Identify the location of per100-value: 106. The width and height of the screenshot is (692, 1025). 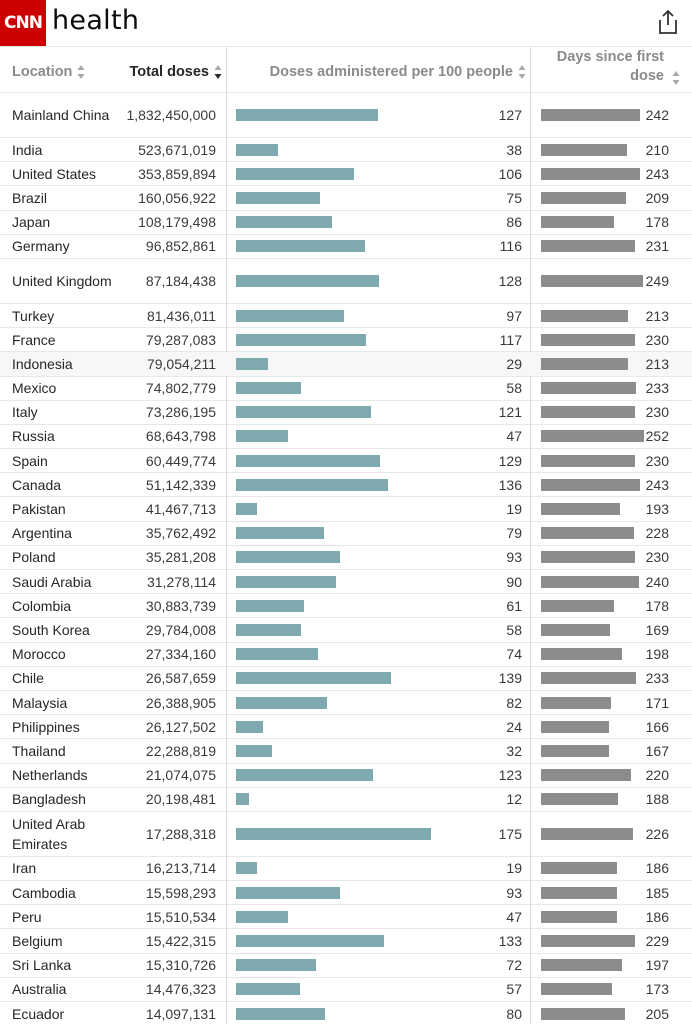
(510, 173).